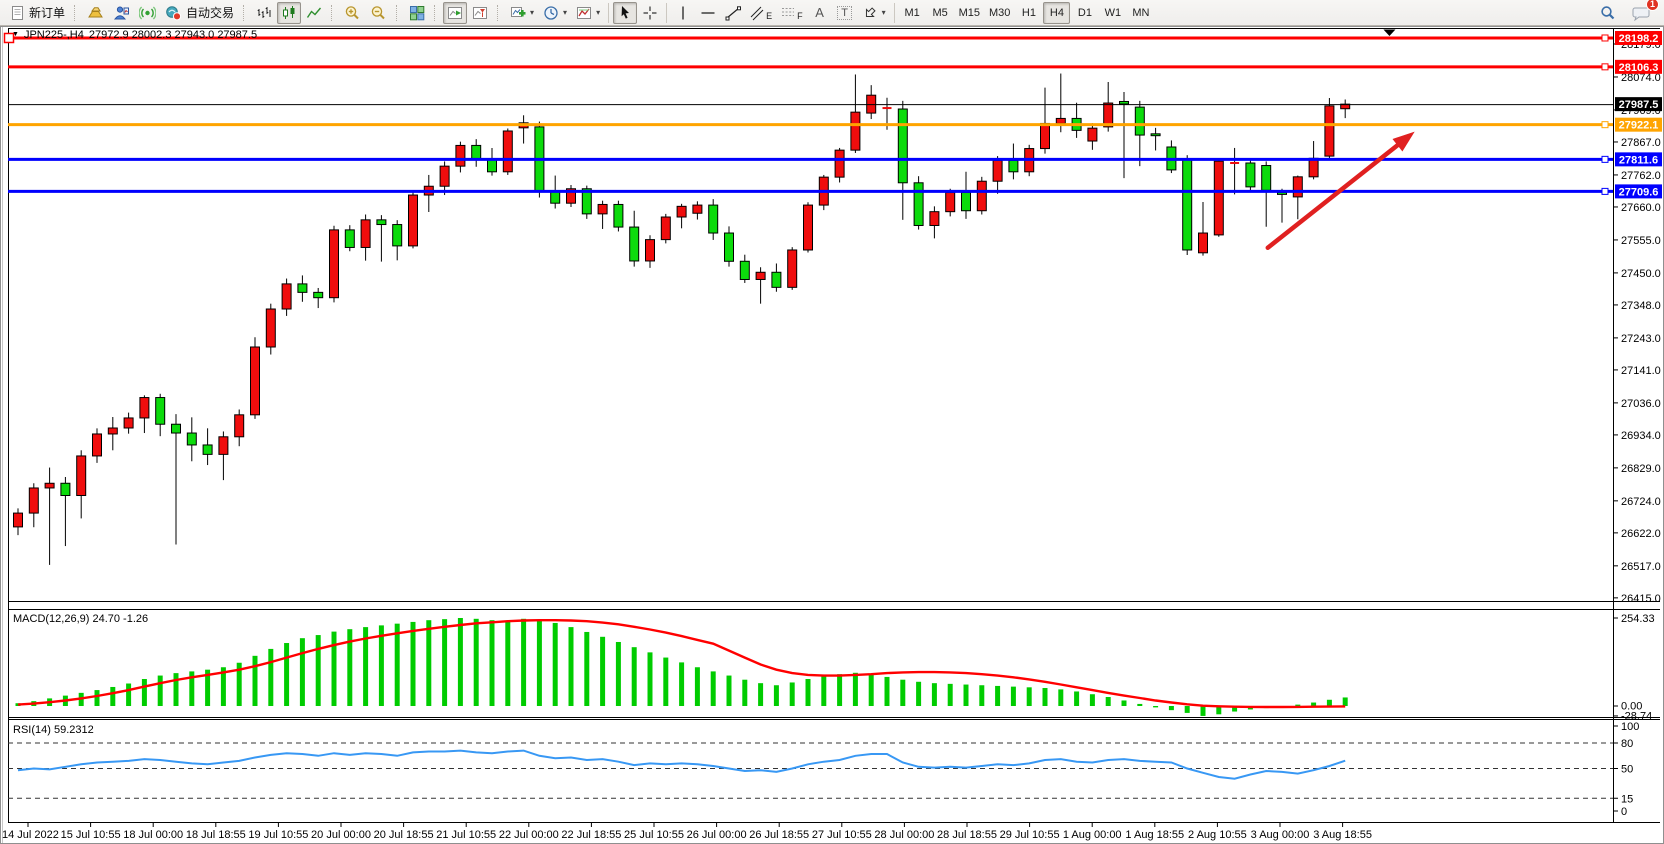  I want to click on candlestick-chart-button, so click(289, 12).